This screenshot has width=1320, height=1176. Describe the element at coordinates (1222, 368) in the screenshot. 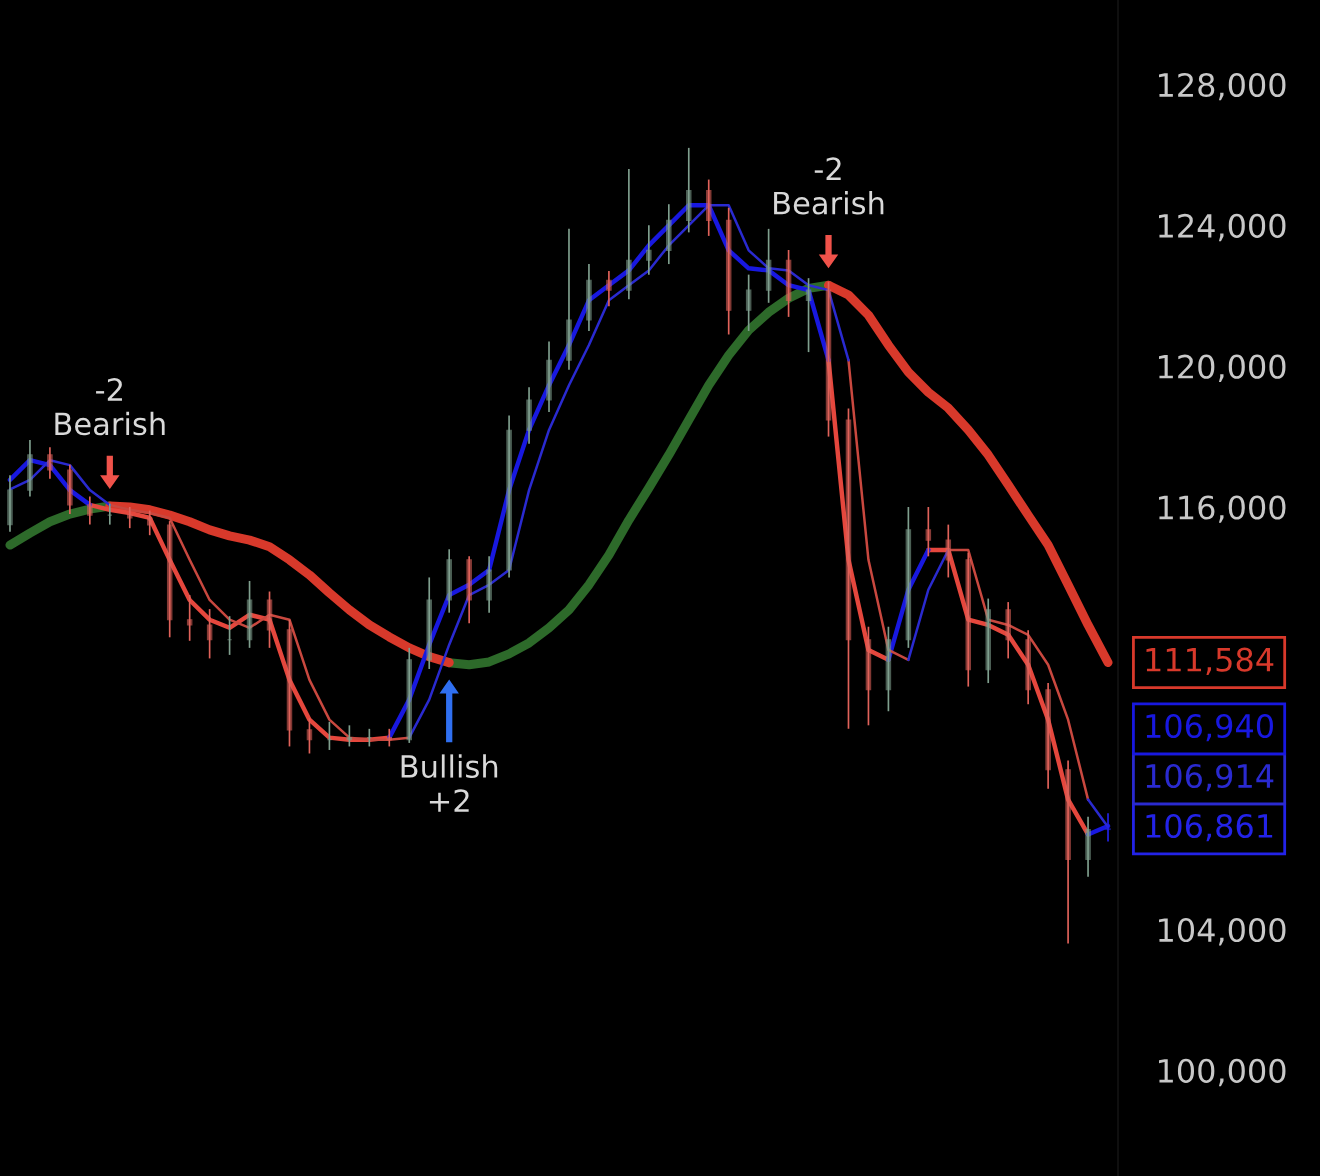

I see `y-tick-label: 120,000` at that location.